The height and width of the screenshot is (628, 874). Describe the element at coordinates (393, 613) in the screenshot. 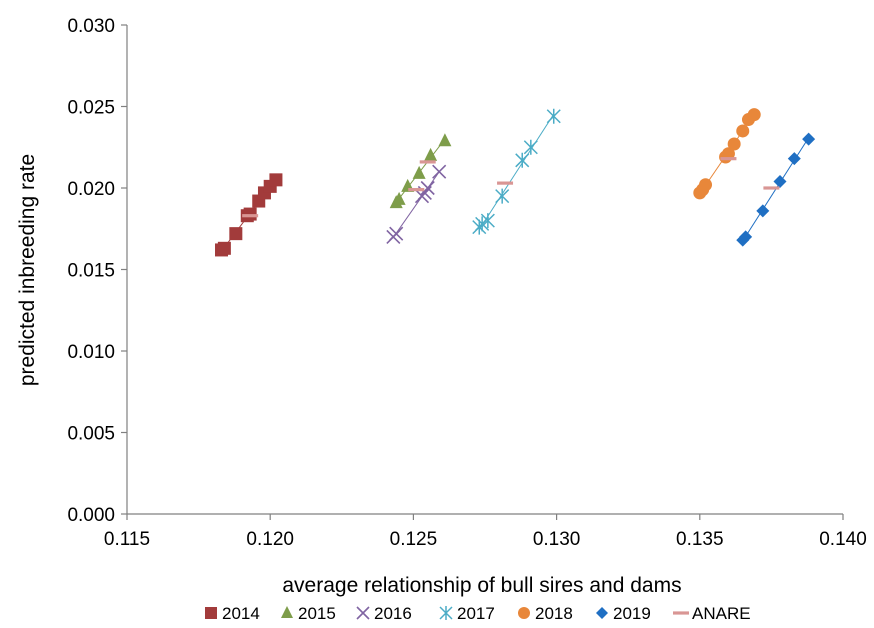

I see `legend-label-2016: 2016` at that location.